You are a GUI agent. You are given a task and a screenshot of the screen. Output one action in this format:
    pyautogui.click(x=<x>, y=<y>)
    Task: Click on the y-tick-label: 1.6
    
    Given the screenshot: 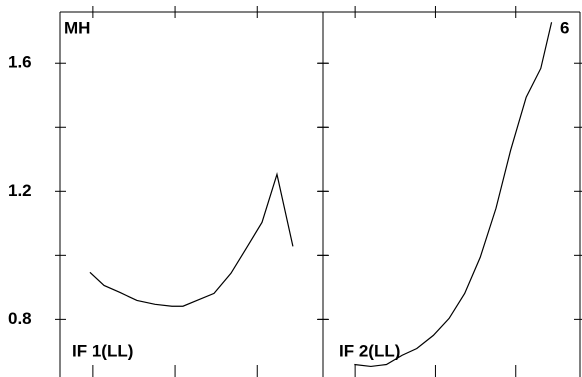 What is the action you would take?
    pyautogui.click(x=20, y=62)
    